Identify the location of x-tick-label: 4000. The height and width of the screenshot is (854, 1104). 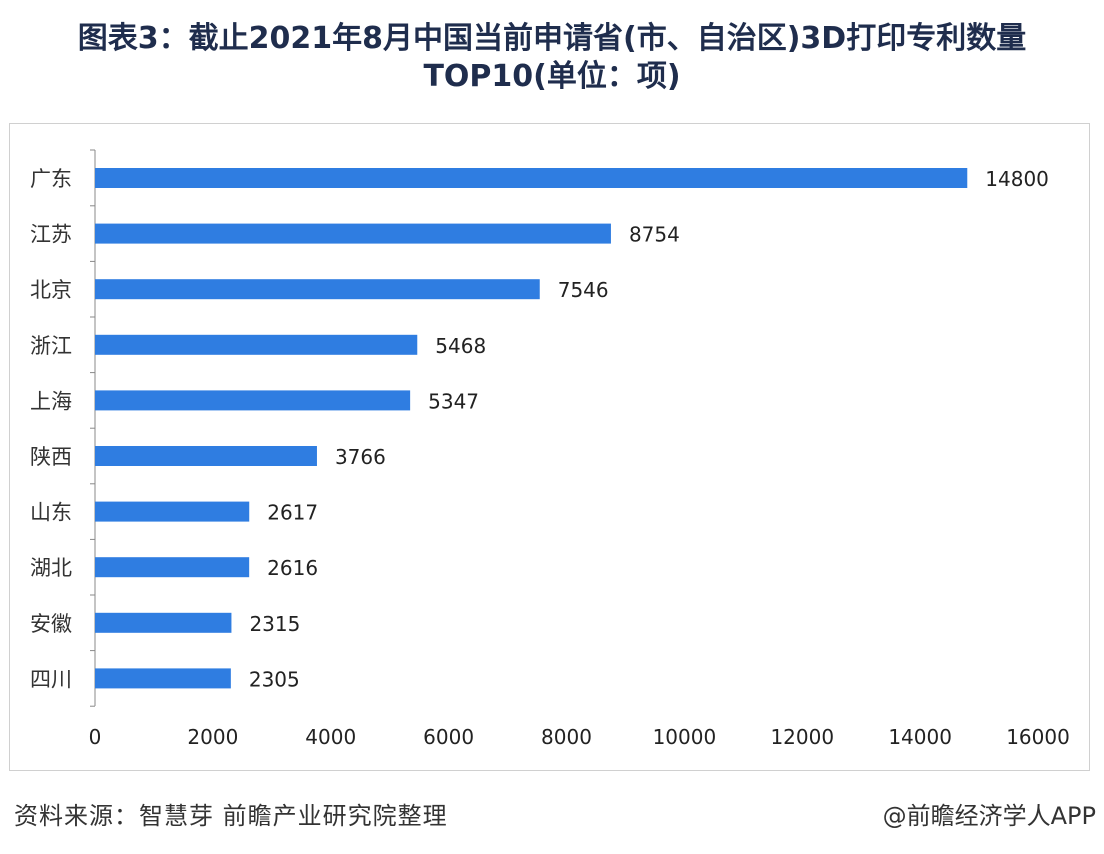
(330, 737).